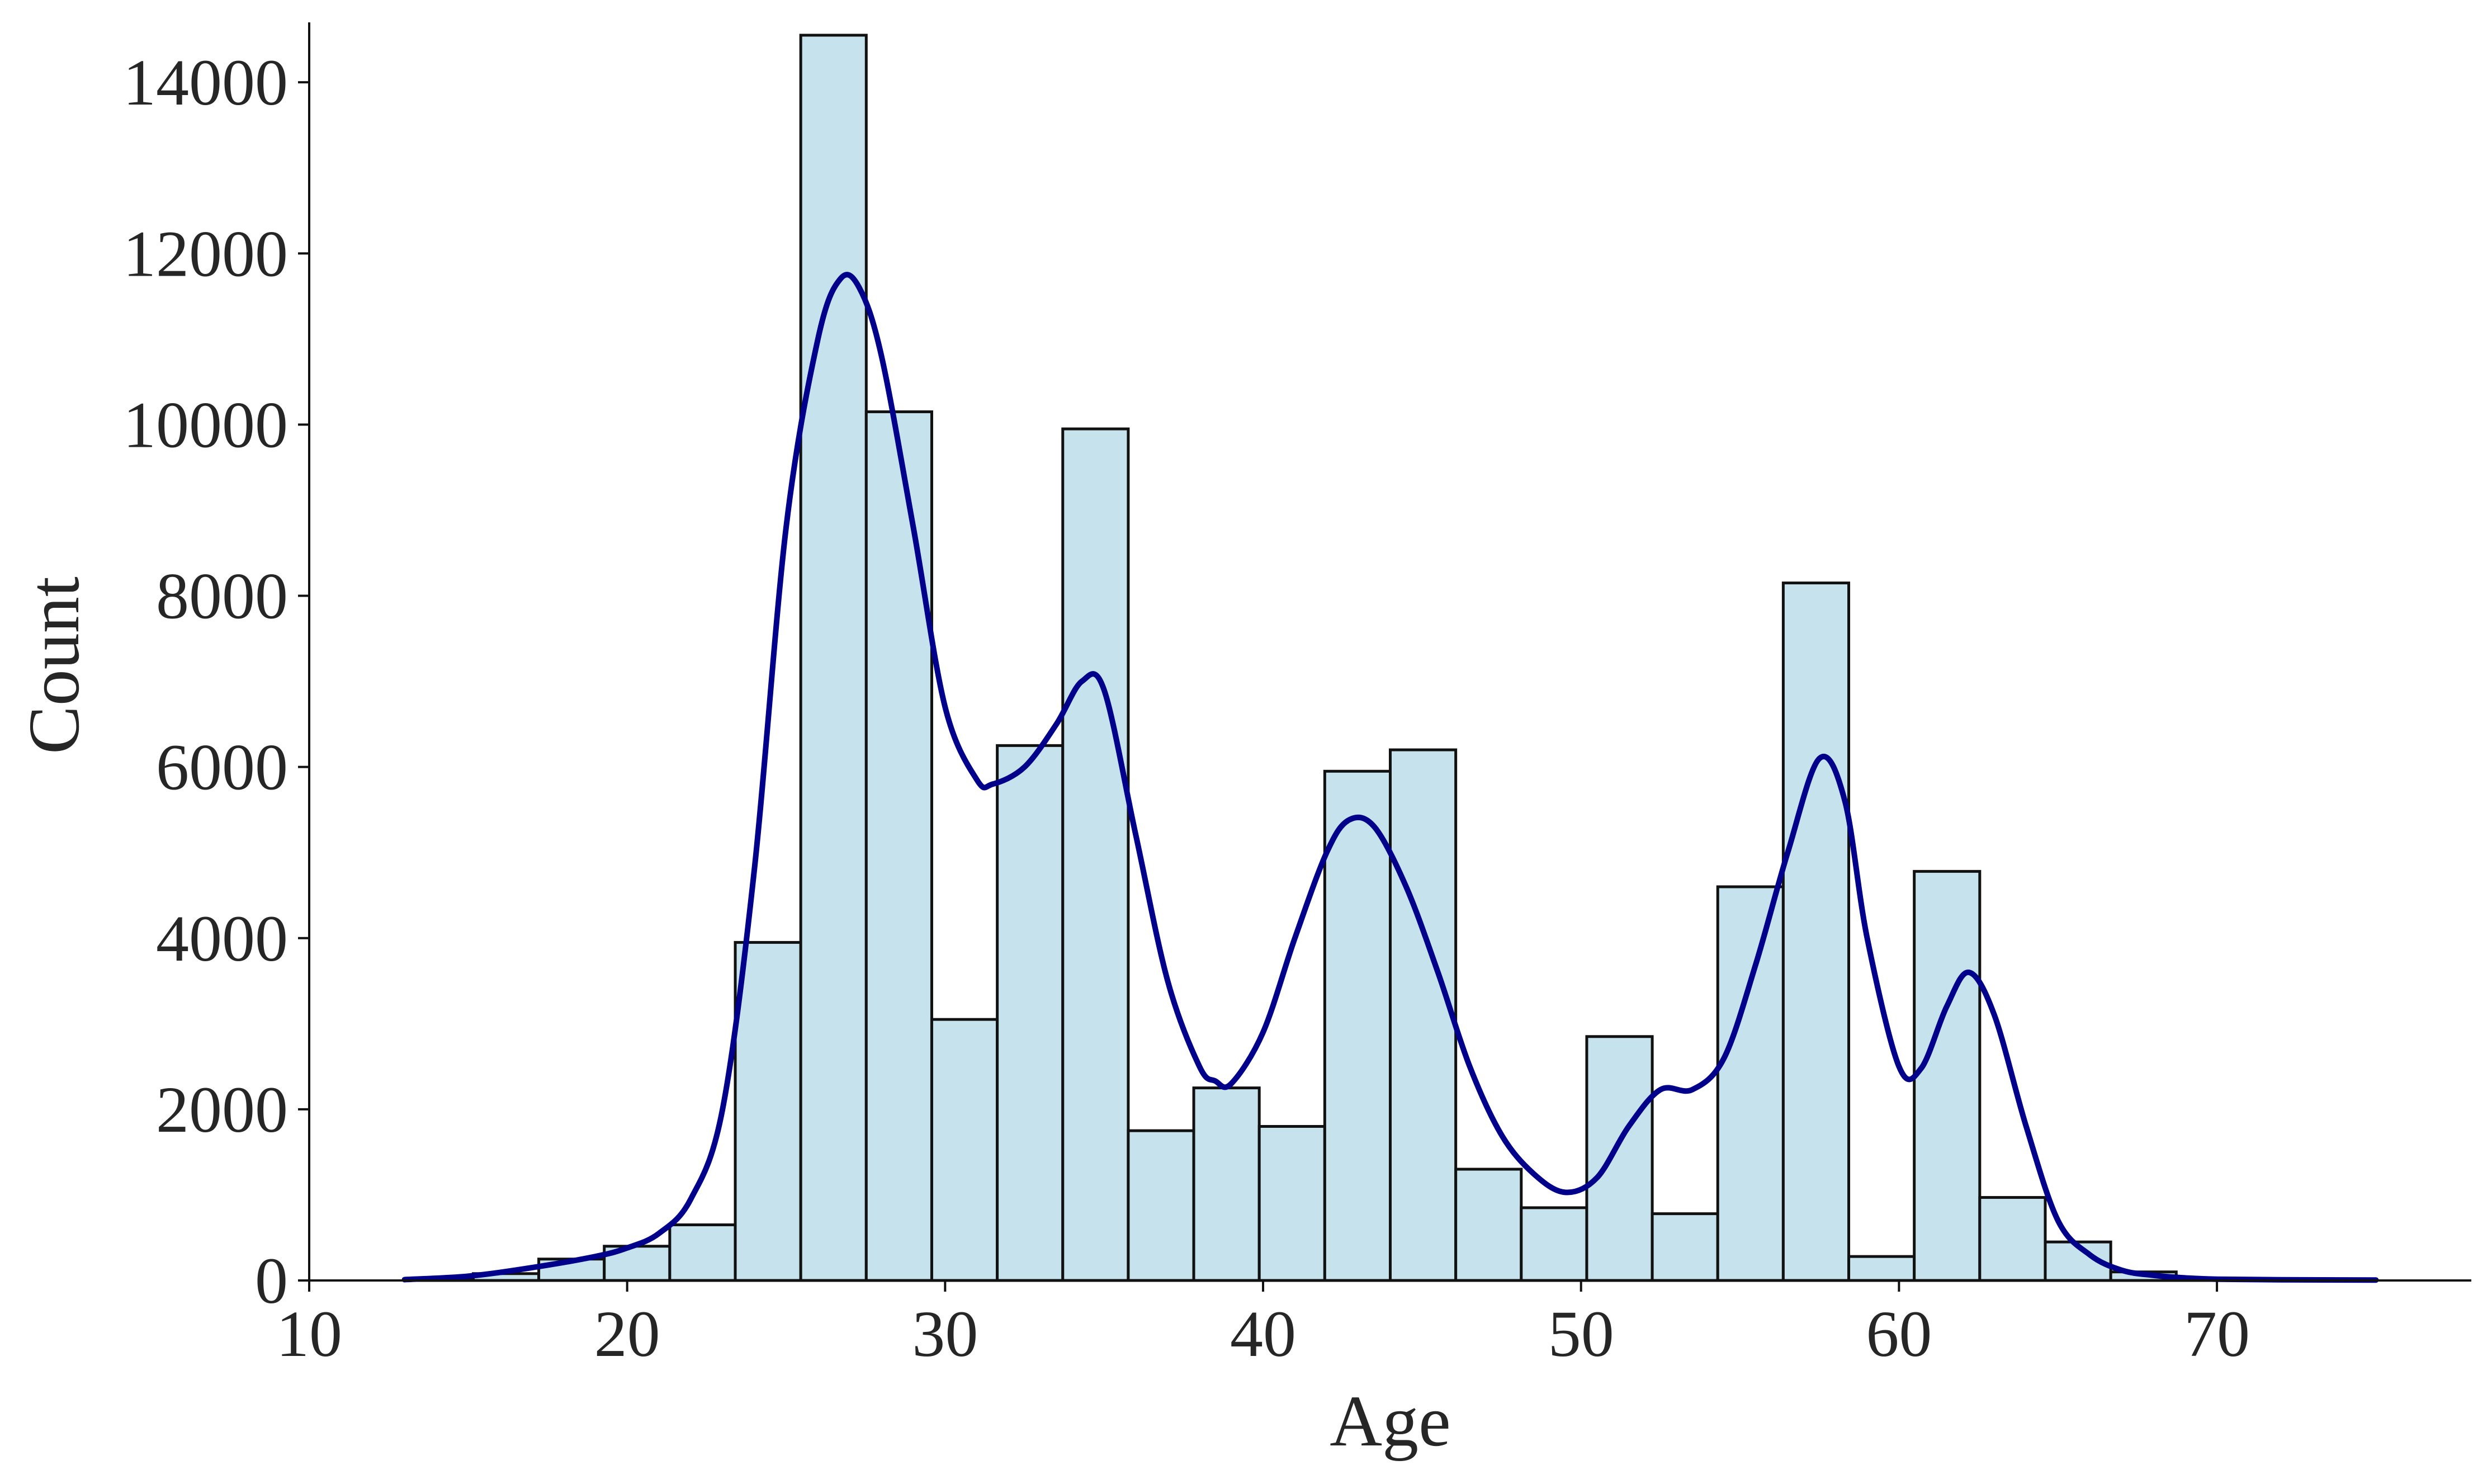 The width and height of the screenshot is (2492, 1484). Describe the element at coordinates (205, 82) in the screenshot. I see `y-tick-label-14000: 14000` at that location.